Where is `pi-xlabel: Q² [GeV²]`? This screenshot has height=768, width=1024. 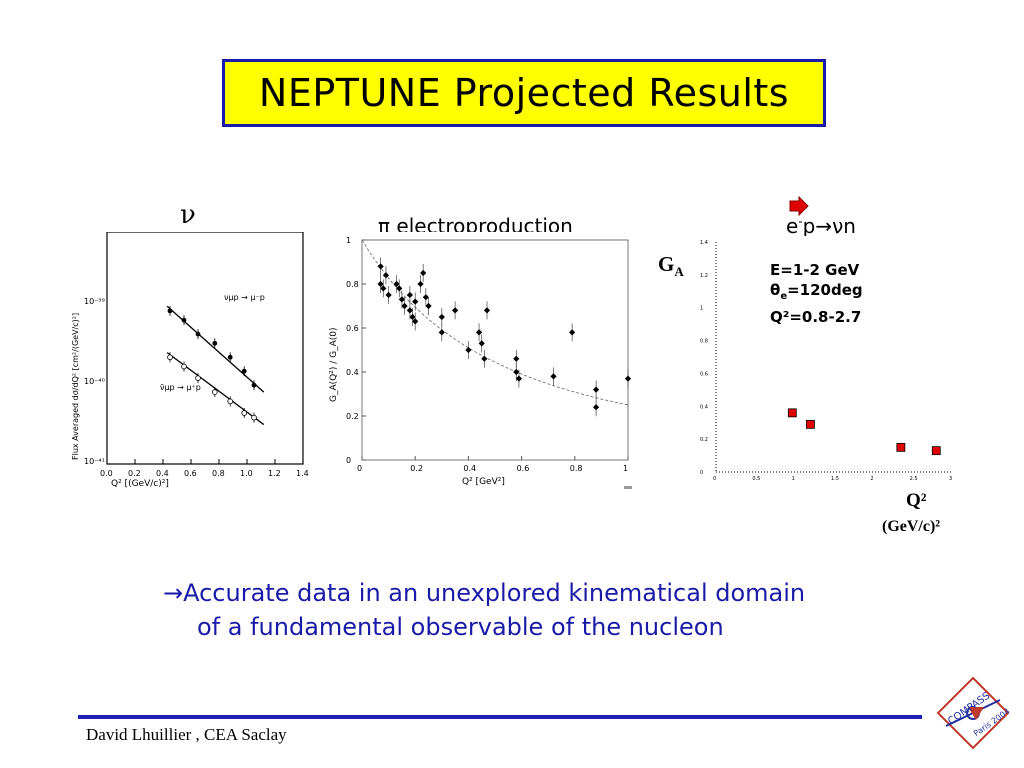 pi-xlabel: Q² [GeV²] is located at coordinates (483, 482).